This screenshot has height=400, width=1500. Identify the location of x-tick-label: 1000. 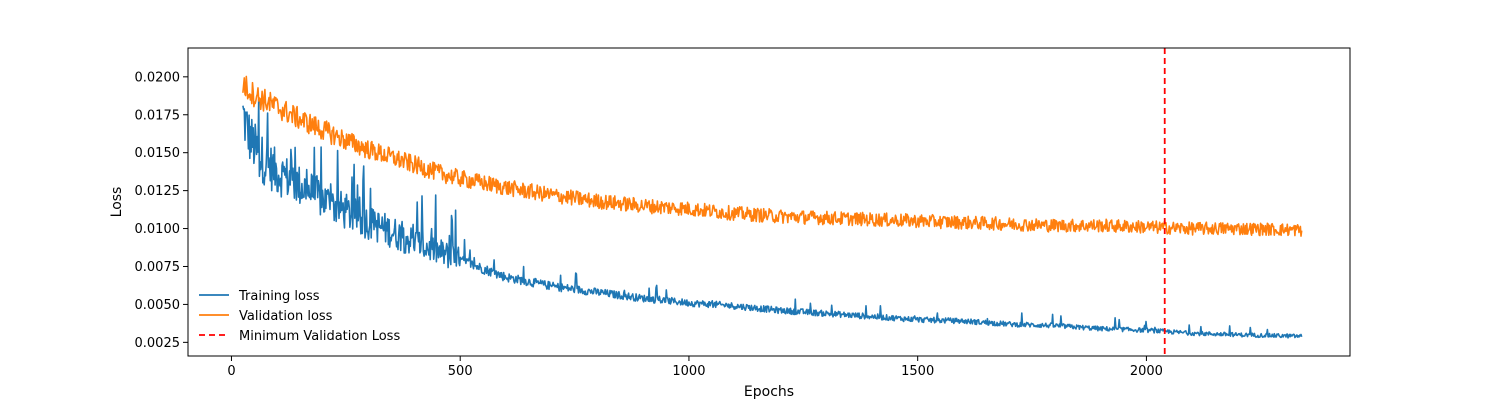
(688, 371).